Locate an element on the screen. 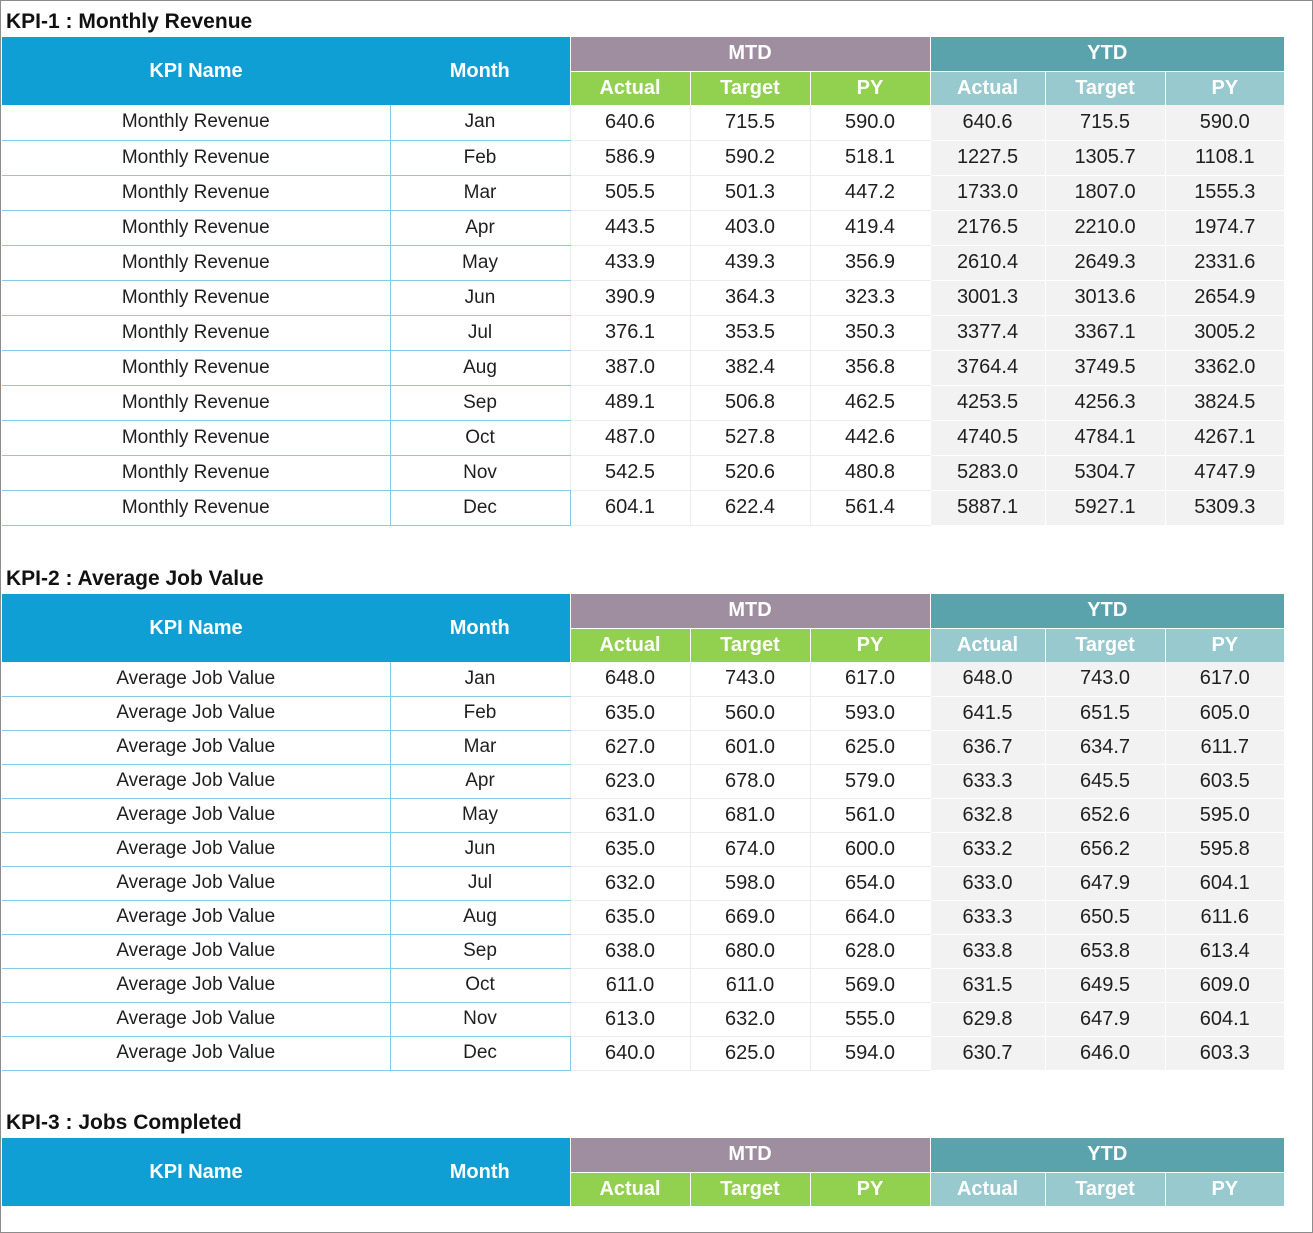  mtd-py-cell: 569.0 is located at coordinates (870, 985).